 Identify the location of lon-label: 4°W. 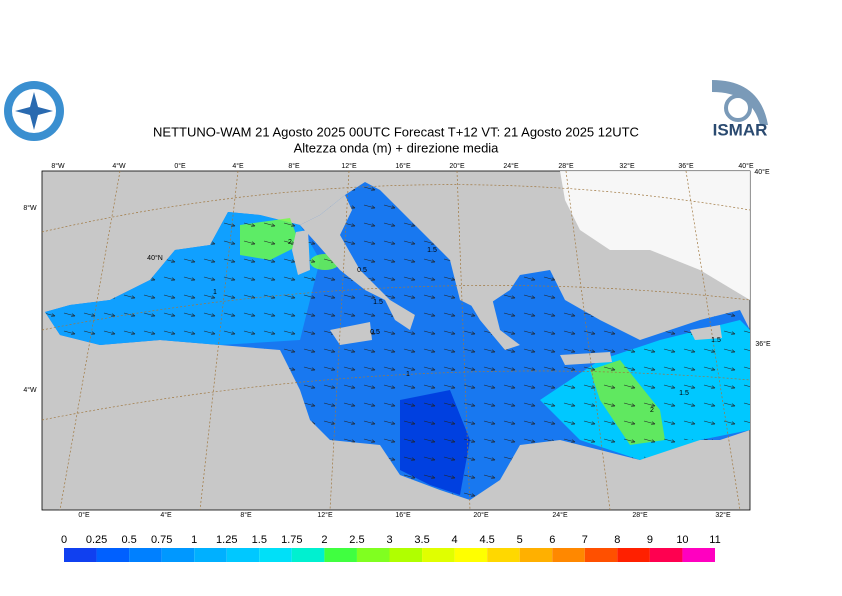
(119, 166).